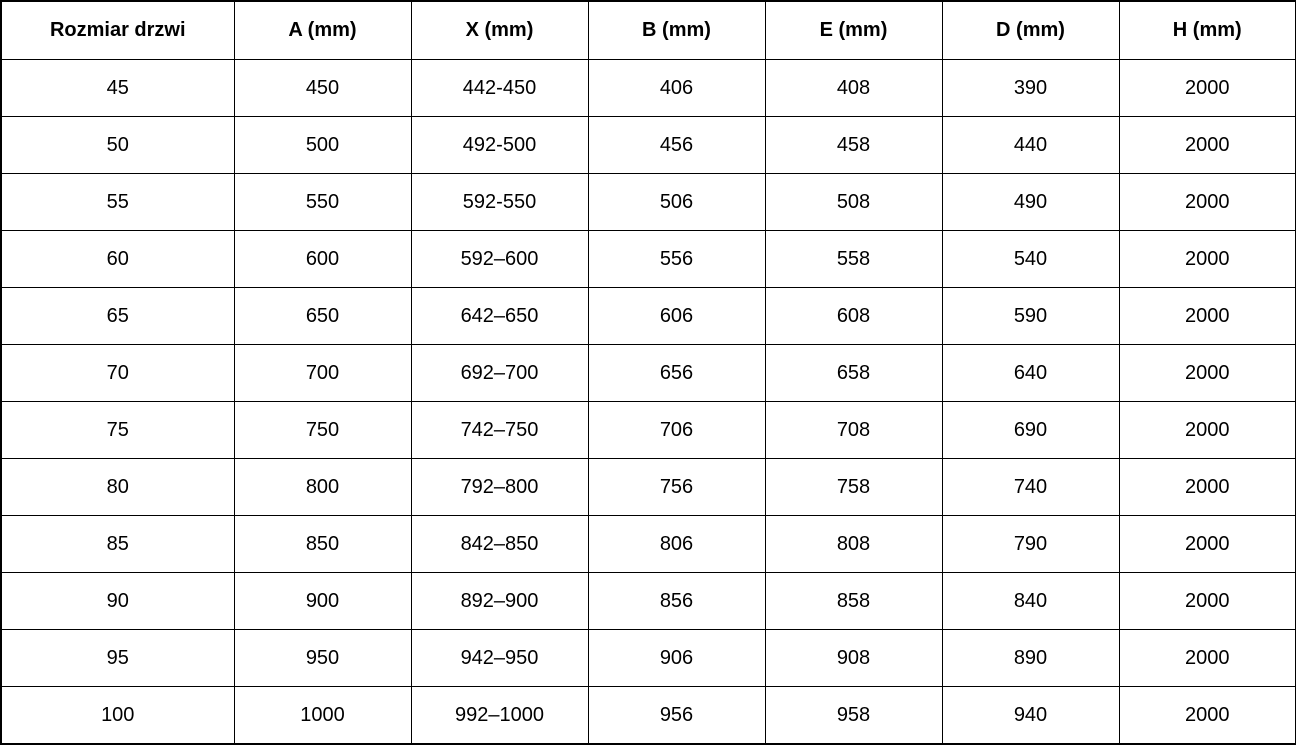 Image resolution: width=1296 pixels, height=745 pixels. I want to click on table-row: 85 850 842–850 806 808 790 2000, so click(648, 544).